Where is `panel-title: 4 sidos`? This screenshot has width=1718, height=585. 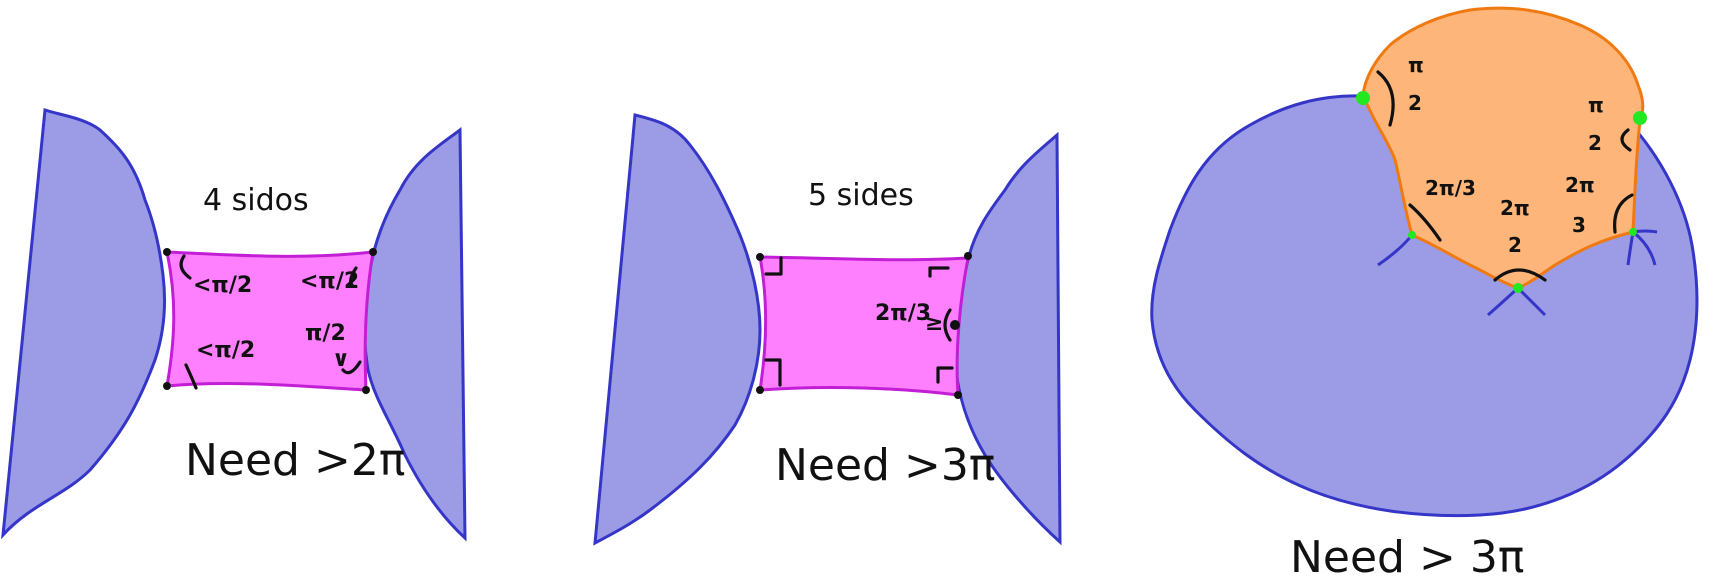 panel-title: 4 sidos is located at coordinates (256, 200).